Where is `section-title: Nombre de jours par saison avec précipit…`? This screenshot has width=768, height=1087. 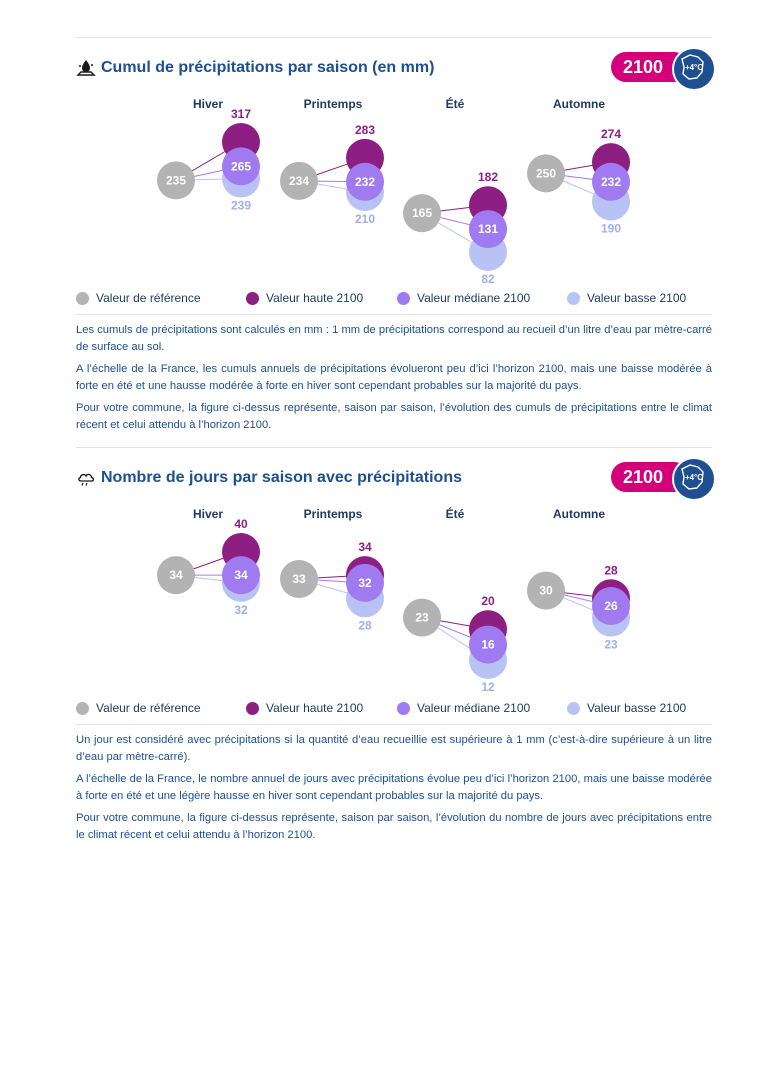
section-title: Nombre de jours par saison avec précipit… is located at coordinates (281, 477).